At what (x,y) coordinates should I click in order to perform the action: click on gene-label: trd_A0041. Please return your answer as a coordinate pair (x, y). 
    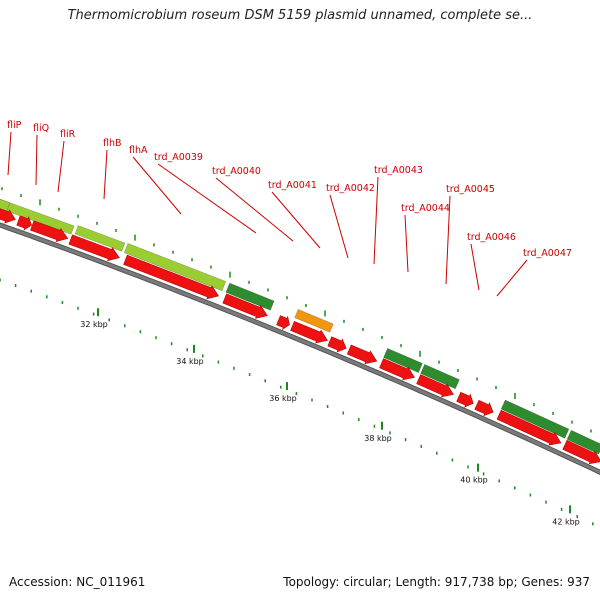
    Looking at the image, I should click on (292, 185).